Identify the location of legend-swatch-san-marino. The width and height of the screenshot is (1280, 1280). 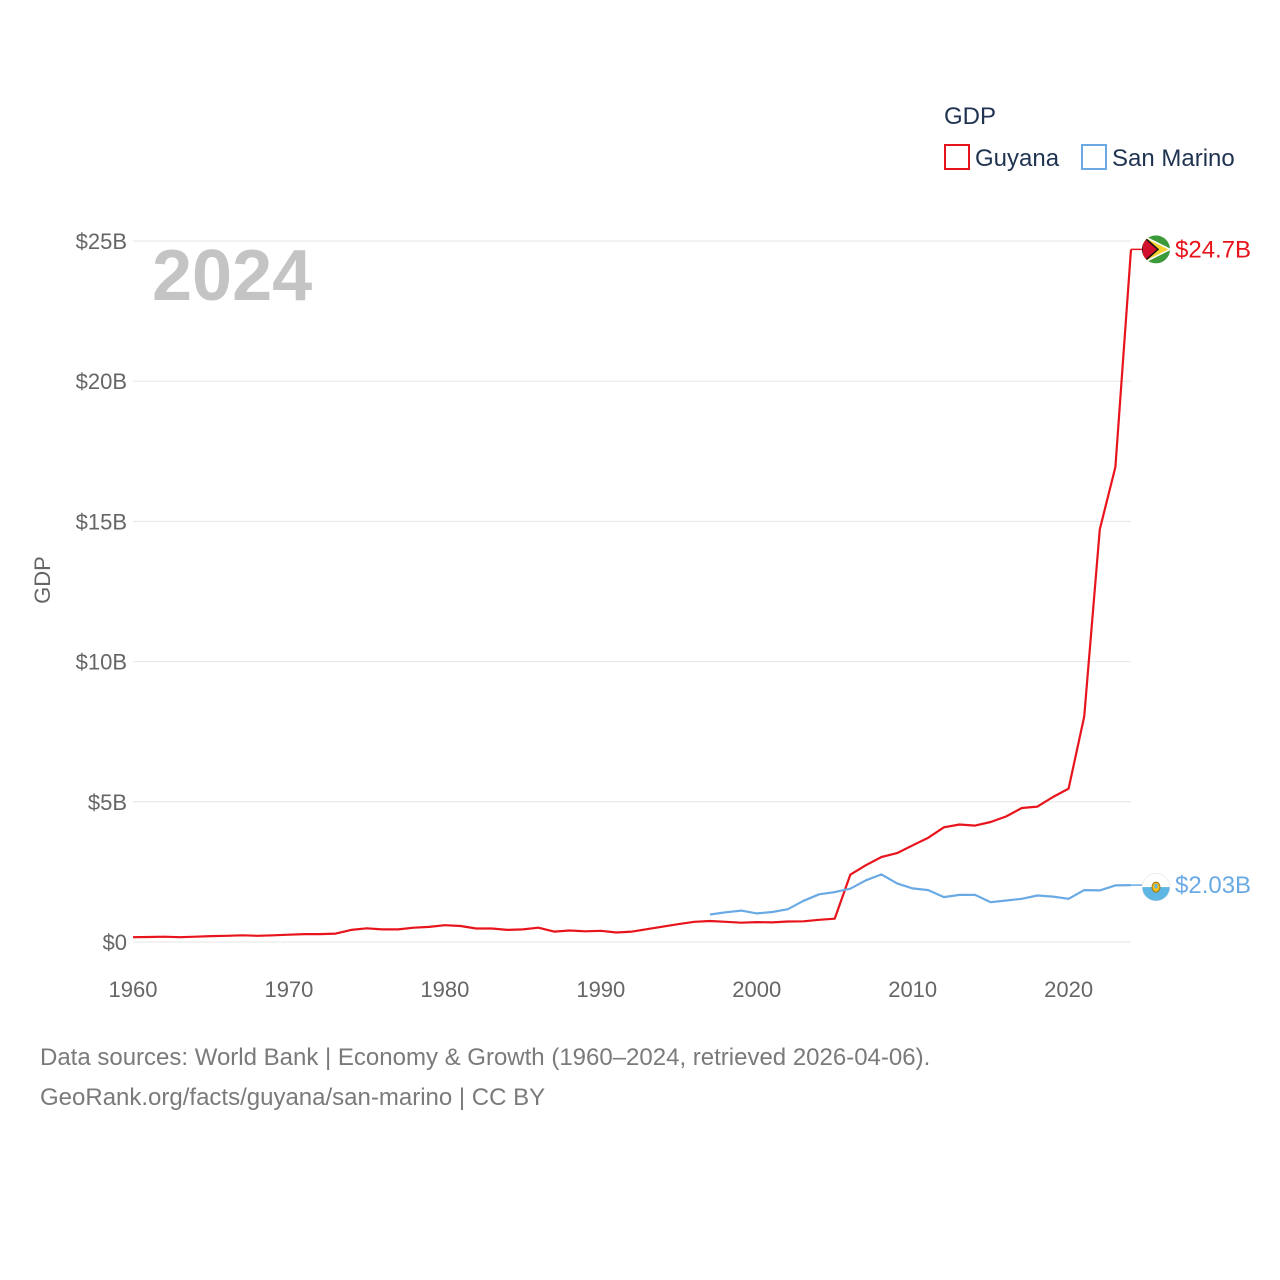
(1094, 157).